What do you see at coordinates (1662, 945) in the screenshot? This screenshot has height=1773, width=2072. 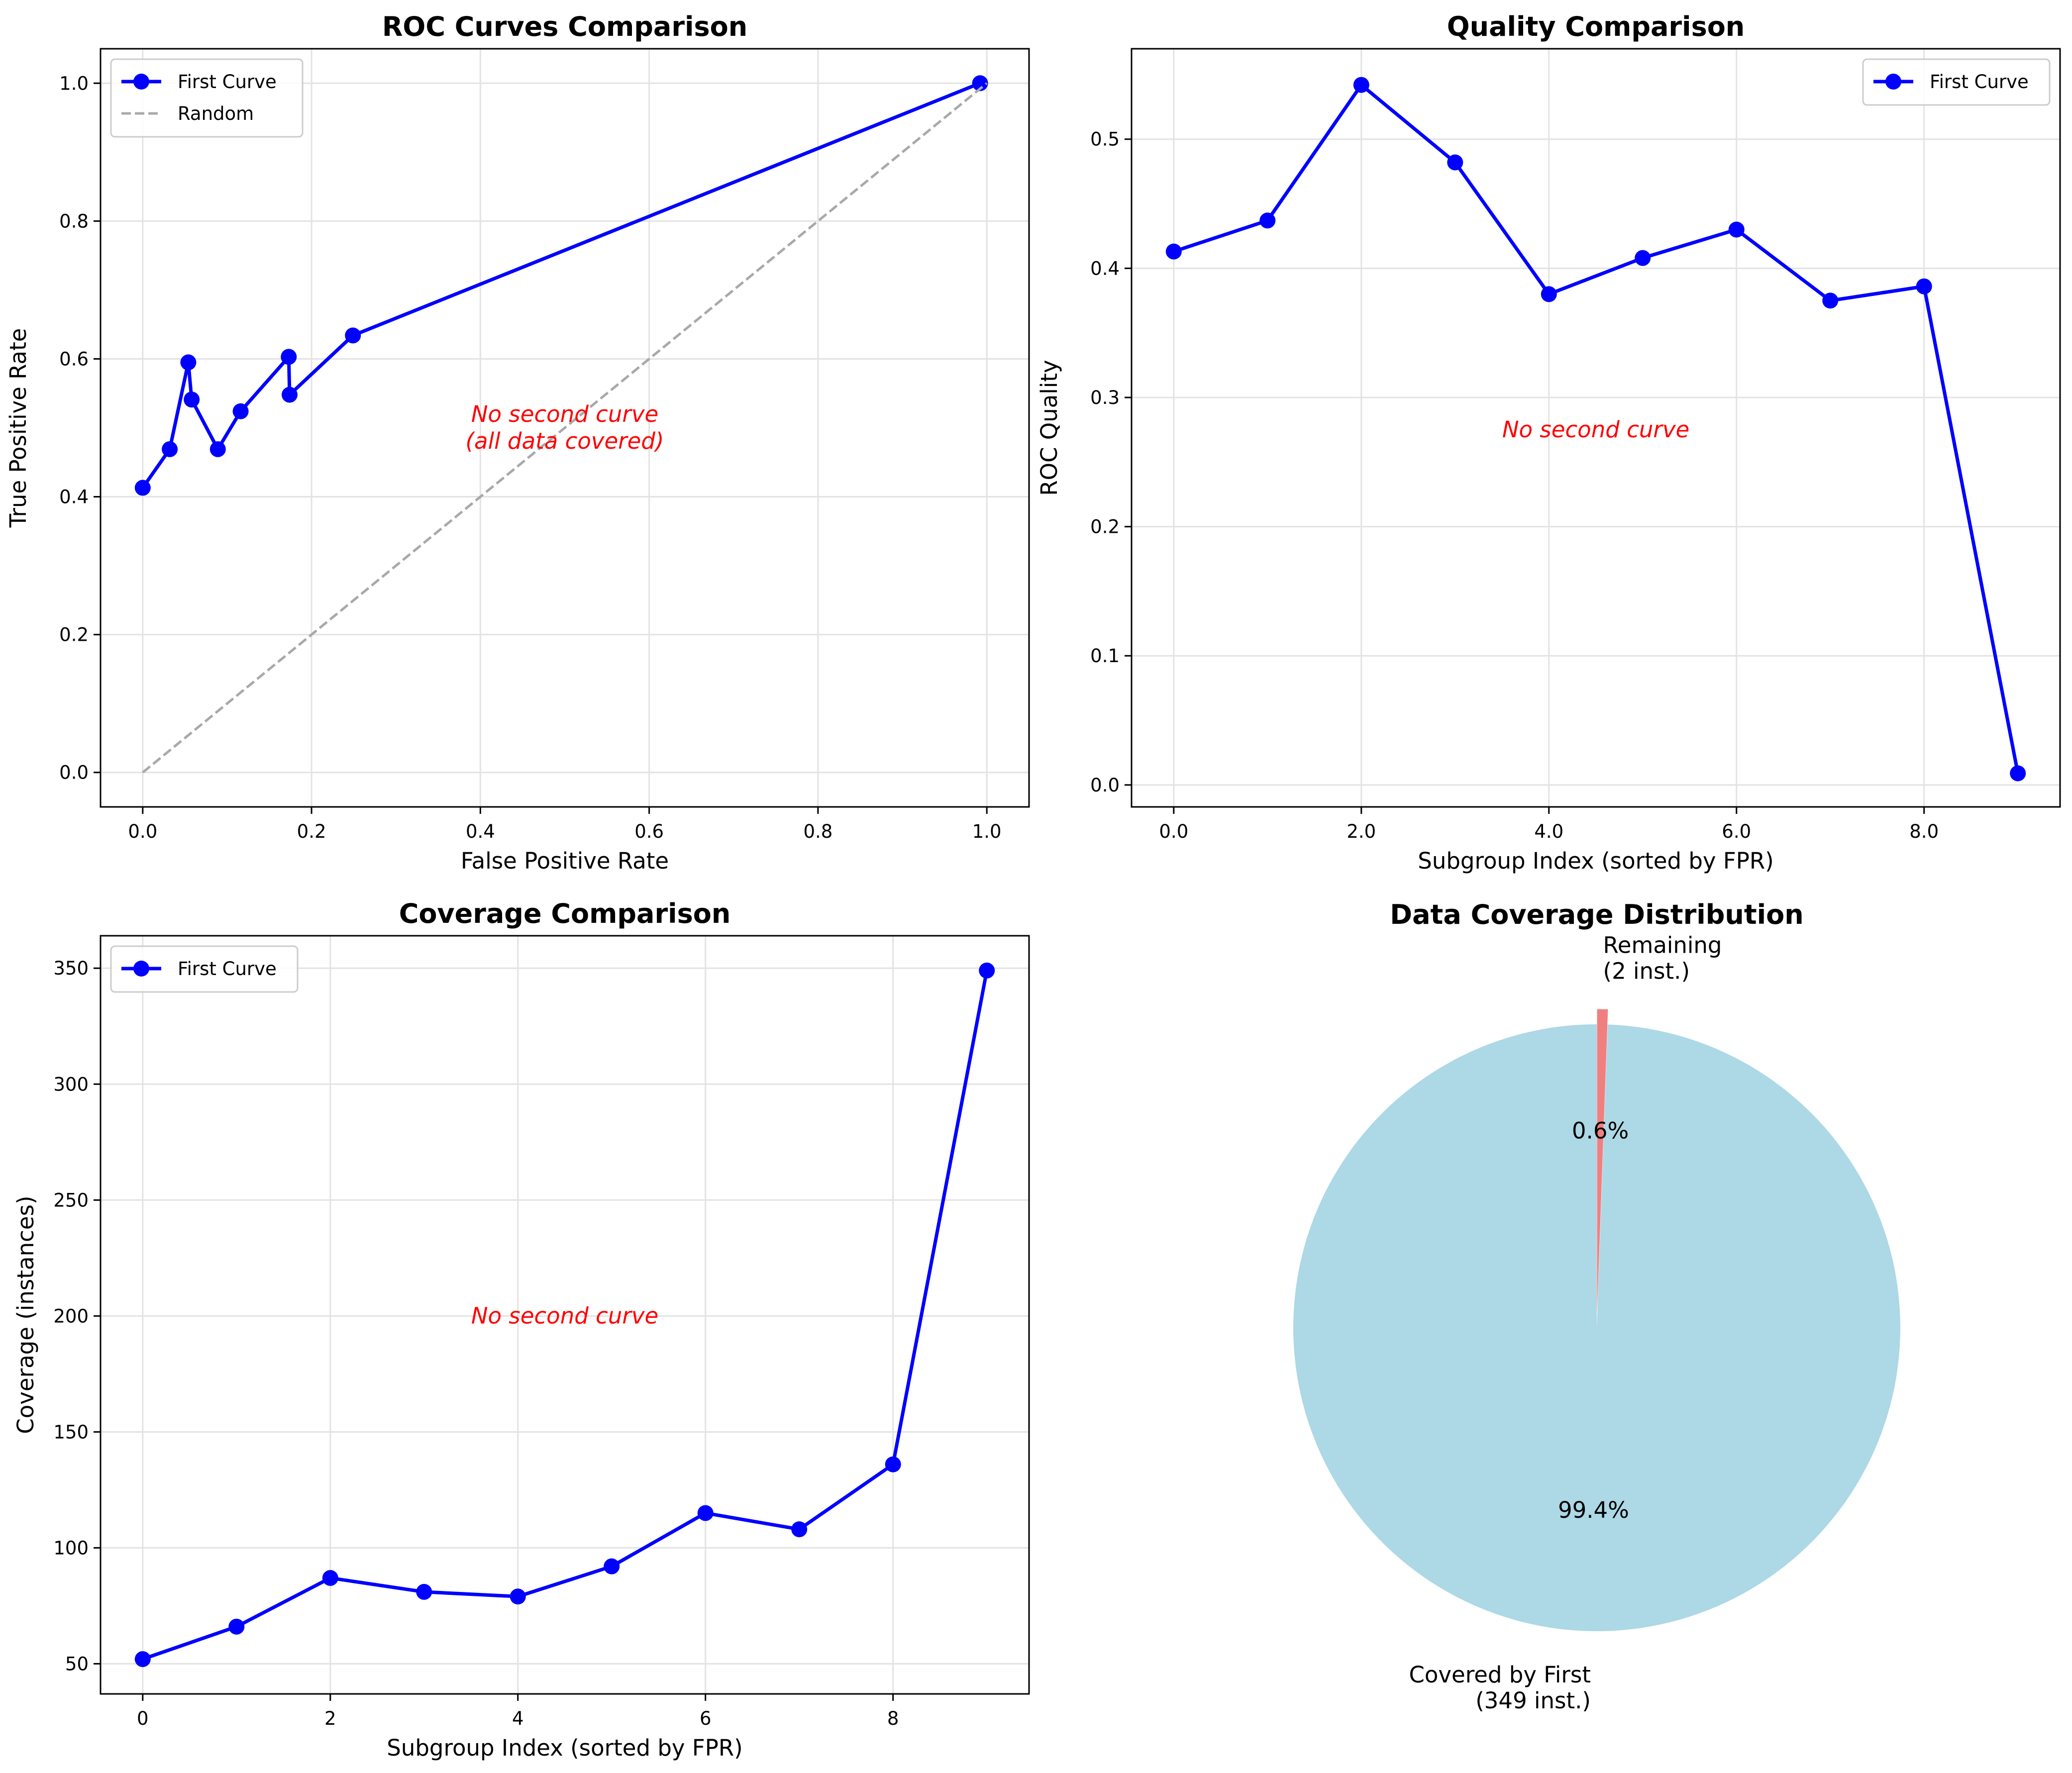 I see `pie-outer-label: Remaining` at bounding box center [1662, 945].